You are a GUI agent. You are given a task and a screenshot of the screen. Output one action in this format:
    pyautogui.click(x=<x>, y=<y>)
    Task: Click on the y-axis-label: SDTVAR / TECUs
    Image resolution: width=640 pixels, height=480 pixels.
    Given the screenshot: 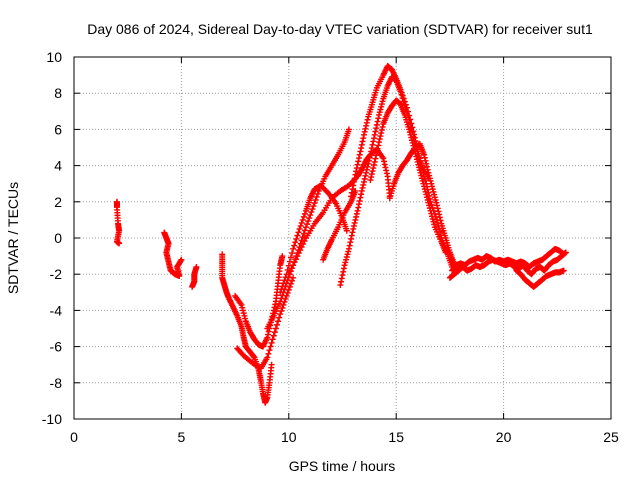 What is the action you would take?
    pyautogui.click(x=13, y=238)
    